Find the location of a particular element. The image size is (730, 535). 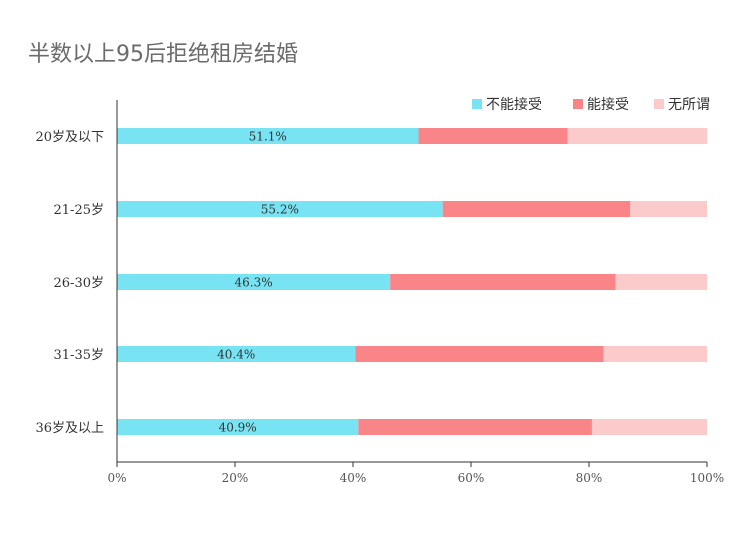

data-label-1: 51.1% is located at coordinates (268, 137).